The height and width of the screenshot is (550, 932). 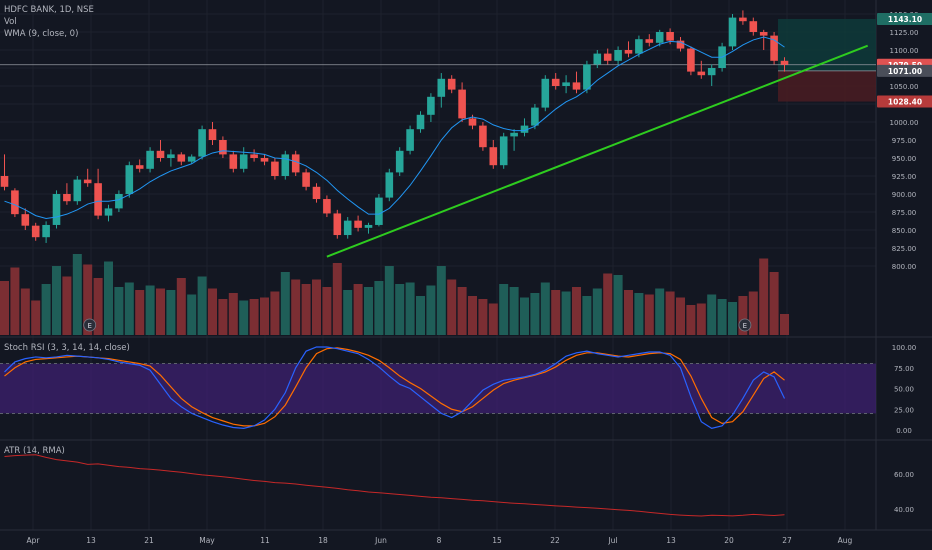 I want to click on stoch-k-line, so click(x=395, y=387).